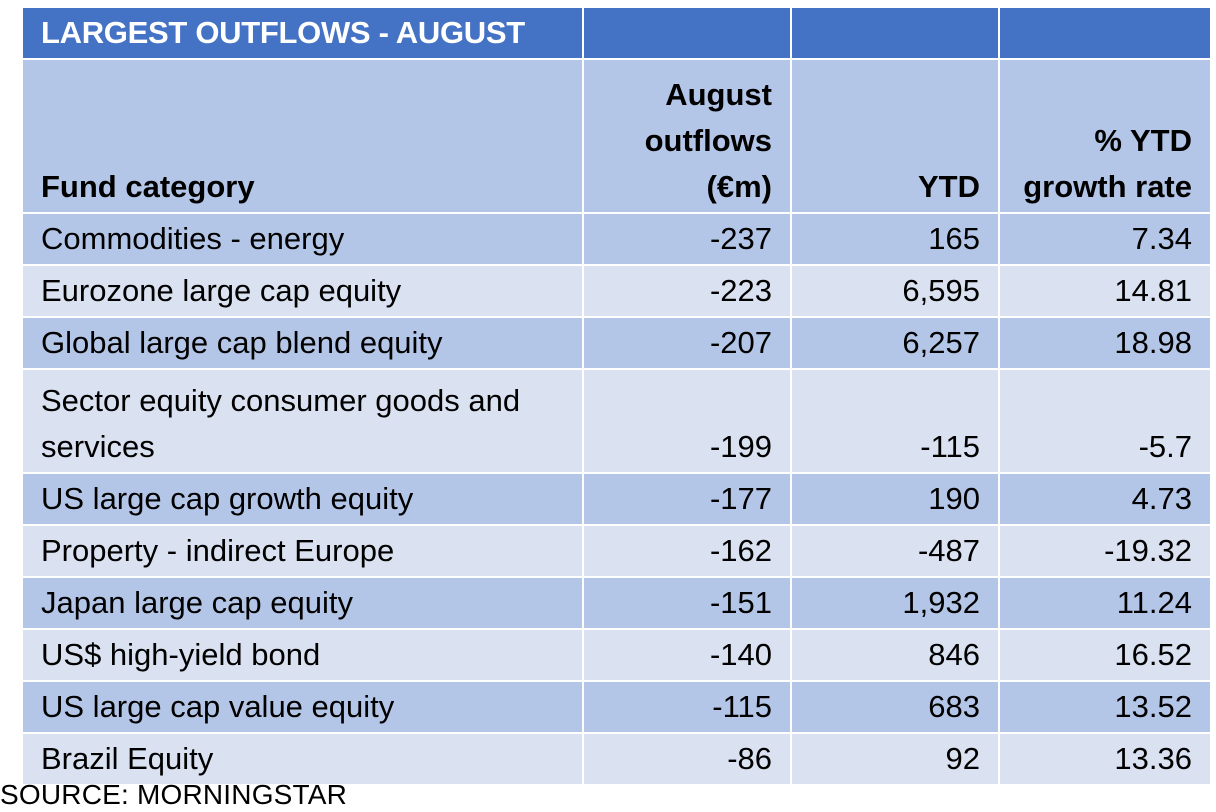  What do you see at coordinates (1105, 499) in the screenshot?
I see `cell-ytd-growth-rate: 4.73` at bounding box center [1105, 499].